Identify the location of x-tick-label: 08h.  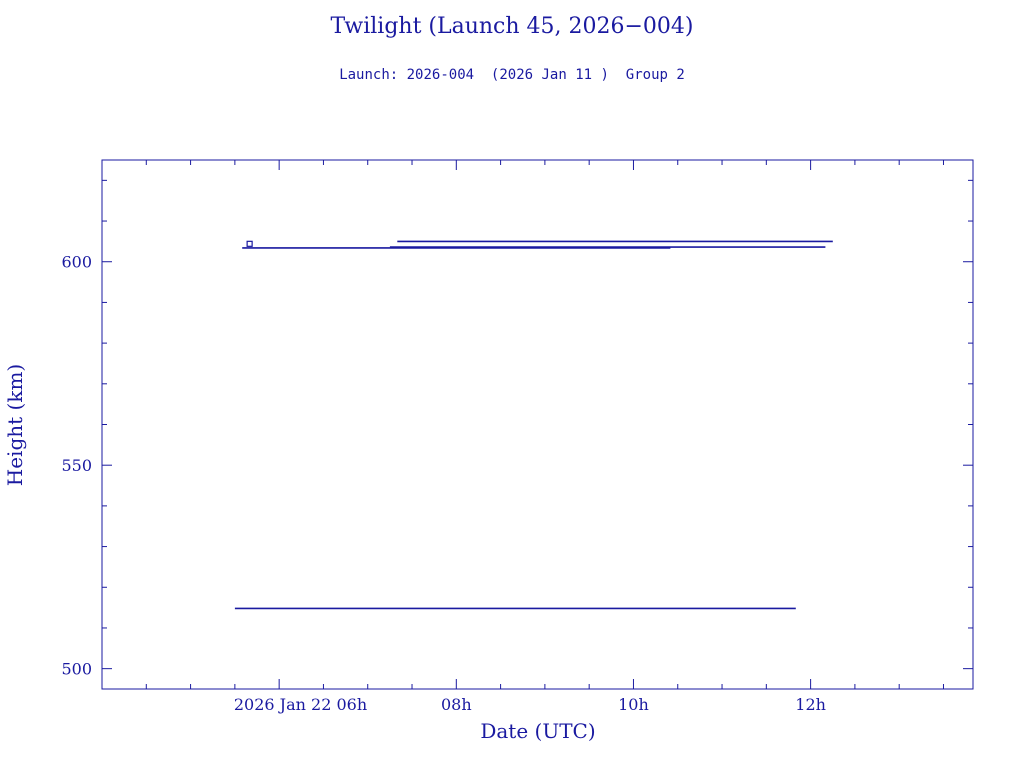
(456, 704).